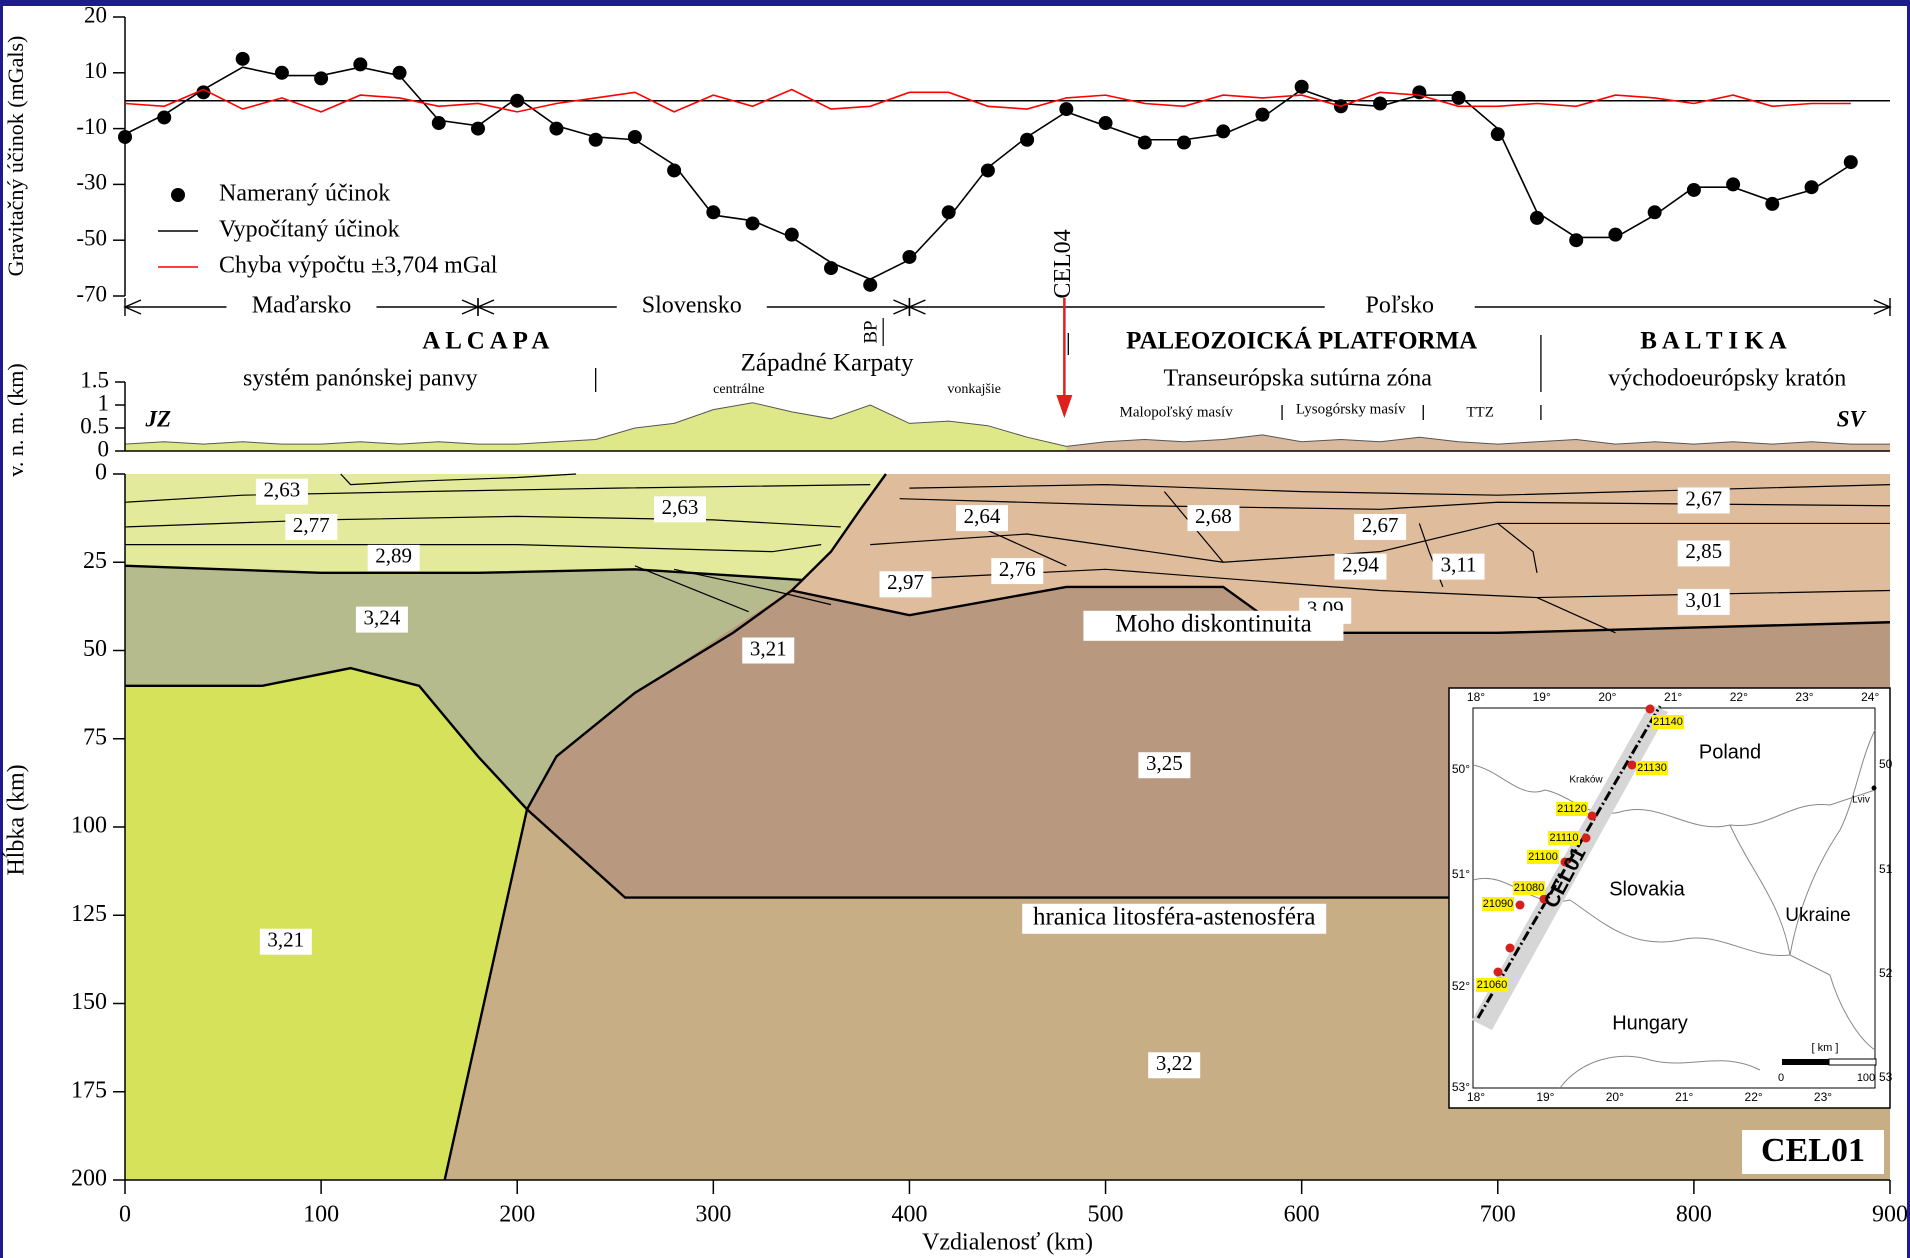 This screenshot has width=1910, height=1258. Describe the element at coordinates (1106, 1215) in the screenshot. I see `x-tick-label: 500` at that location.